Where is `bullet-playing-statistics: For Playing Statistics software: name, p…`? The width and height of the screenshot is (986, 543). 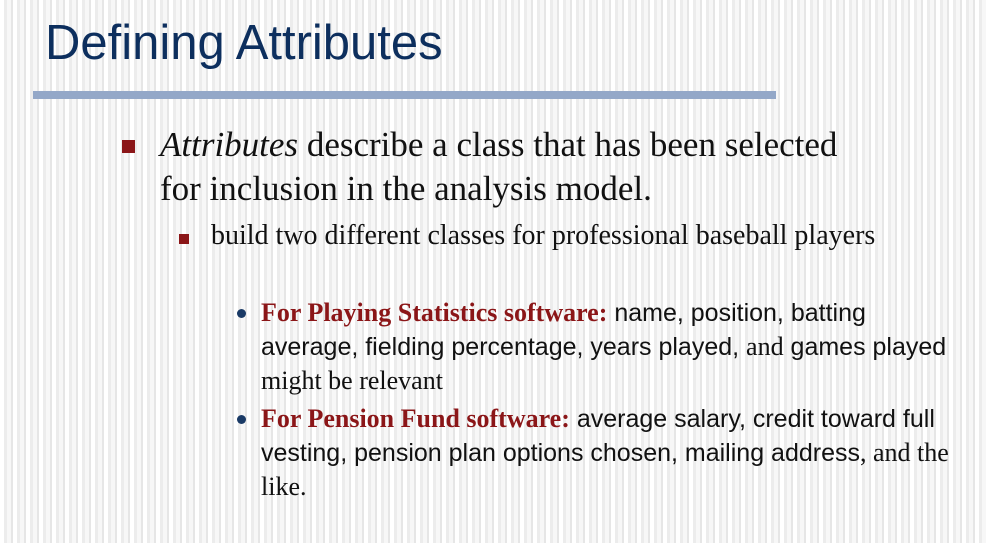
bullet-playing-statistics: For Playing Statistics software: name, p… is located at coordinates (611, 347).